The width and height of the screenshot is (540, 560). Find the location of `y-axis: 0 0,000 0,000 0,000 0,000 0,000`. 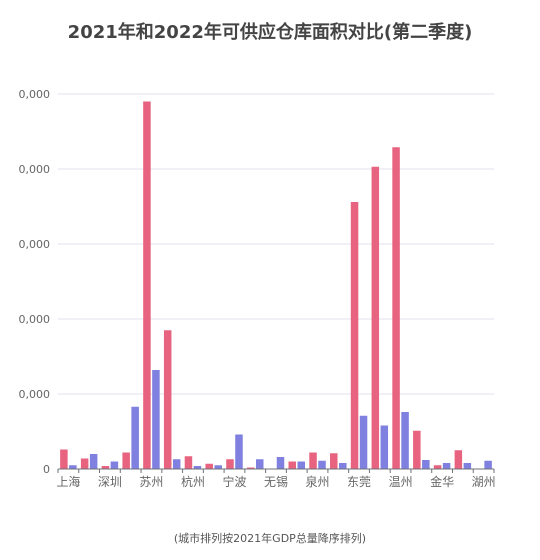

y-axis: 0 0,000 0,000 0,000 0,000 0,000 is located at coordinates (35, 282).